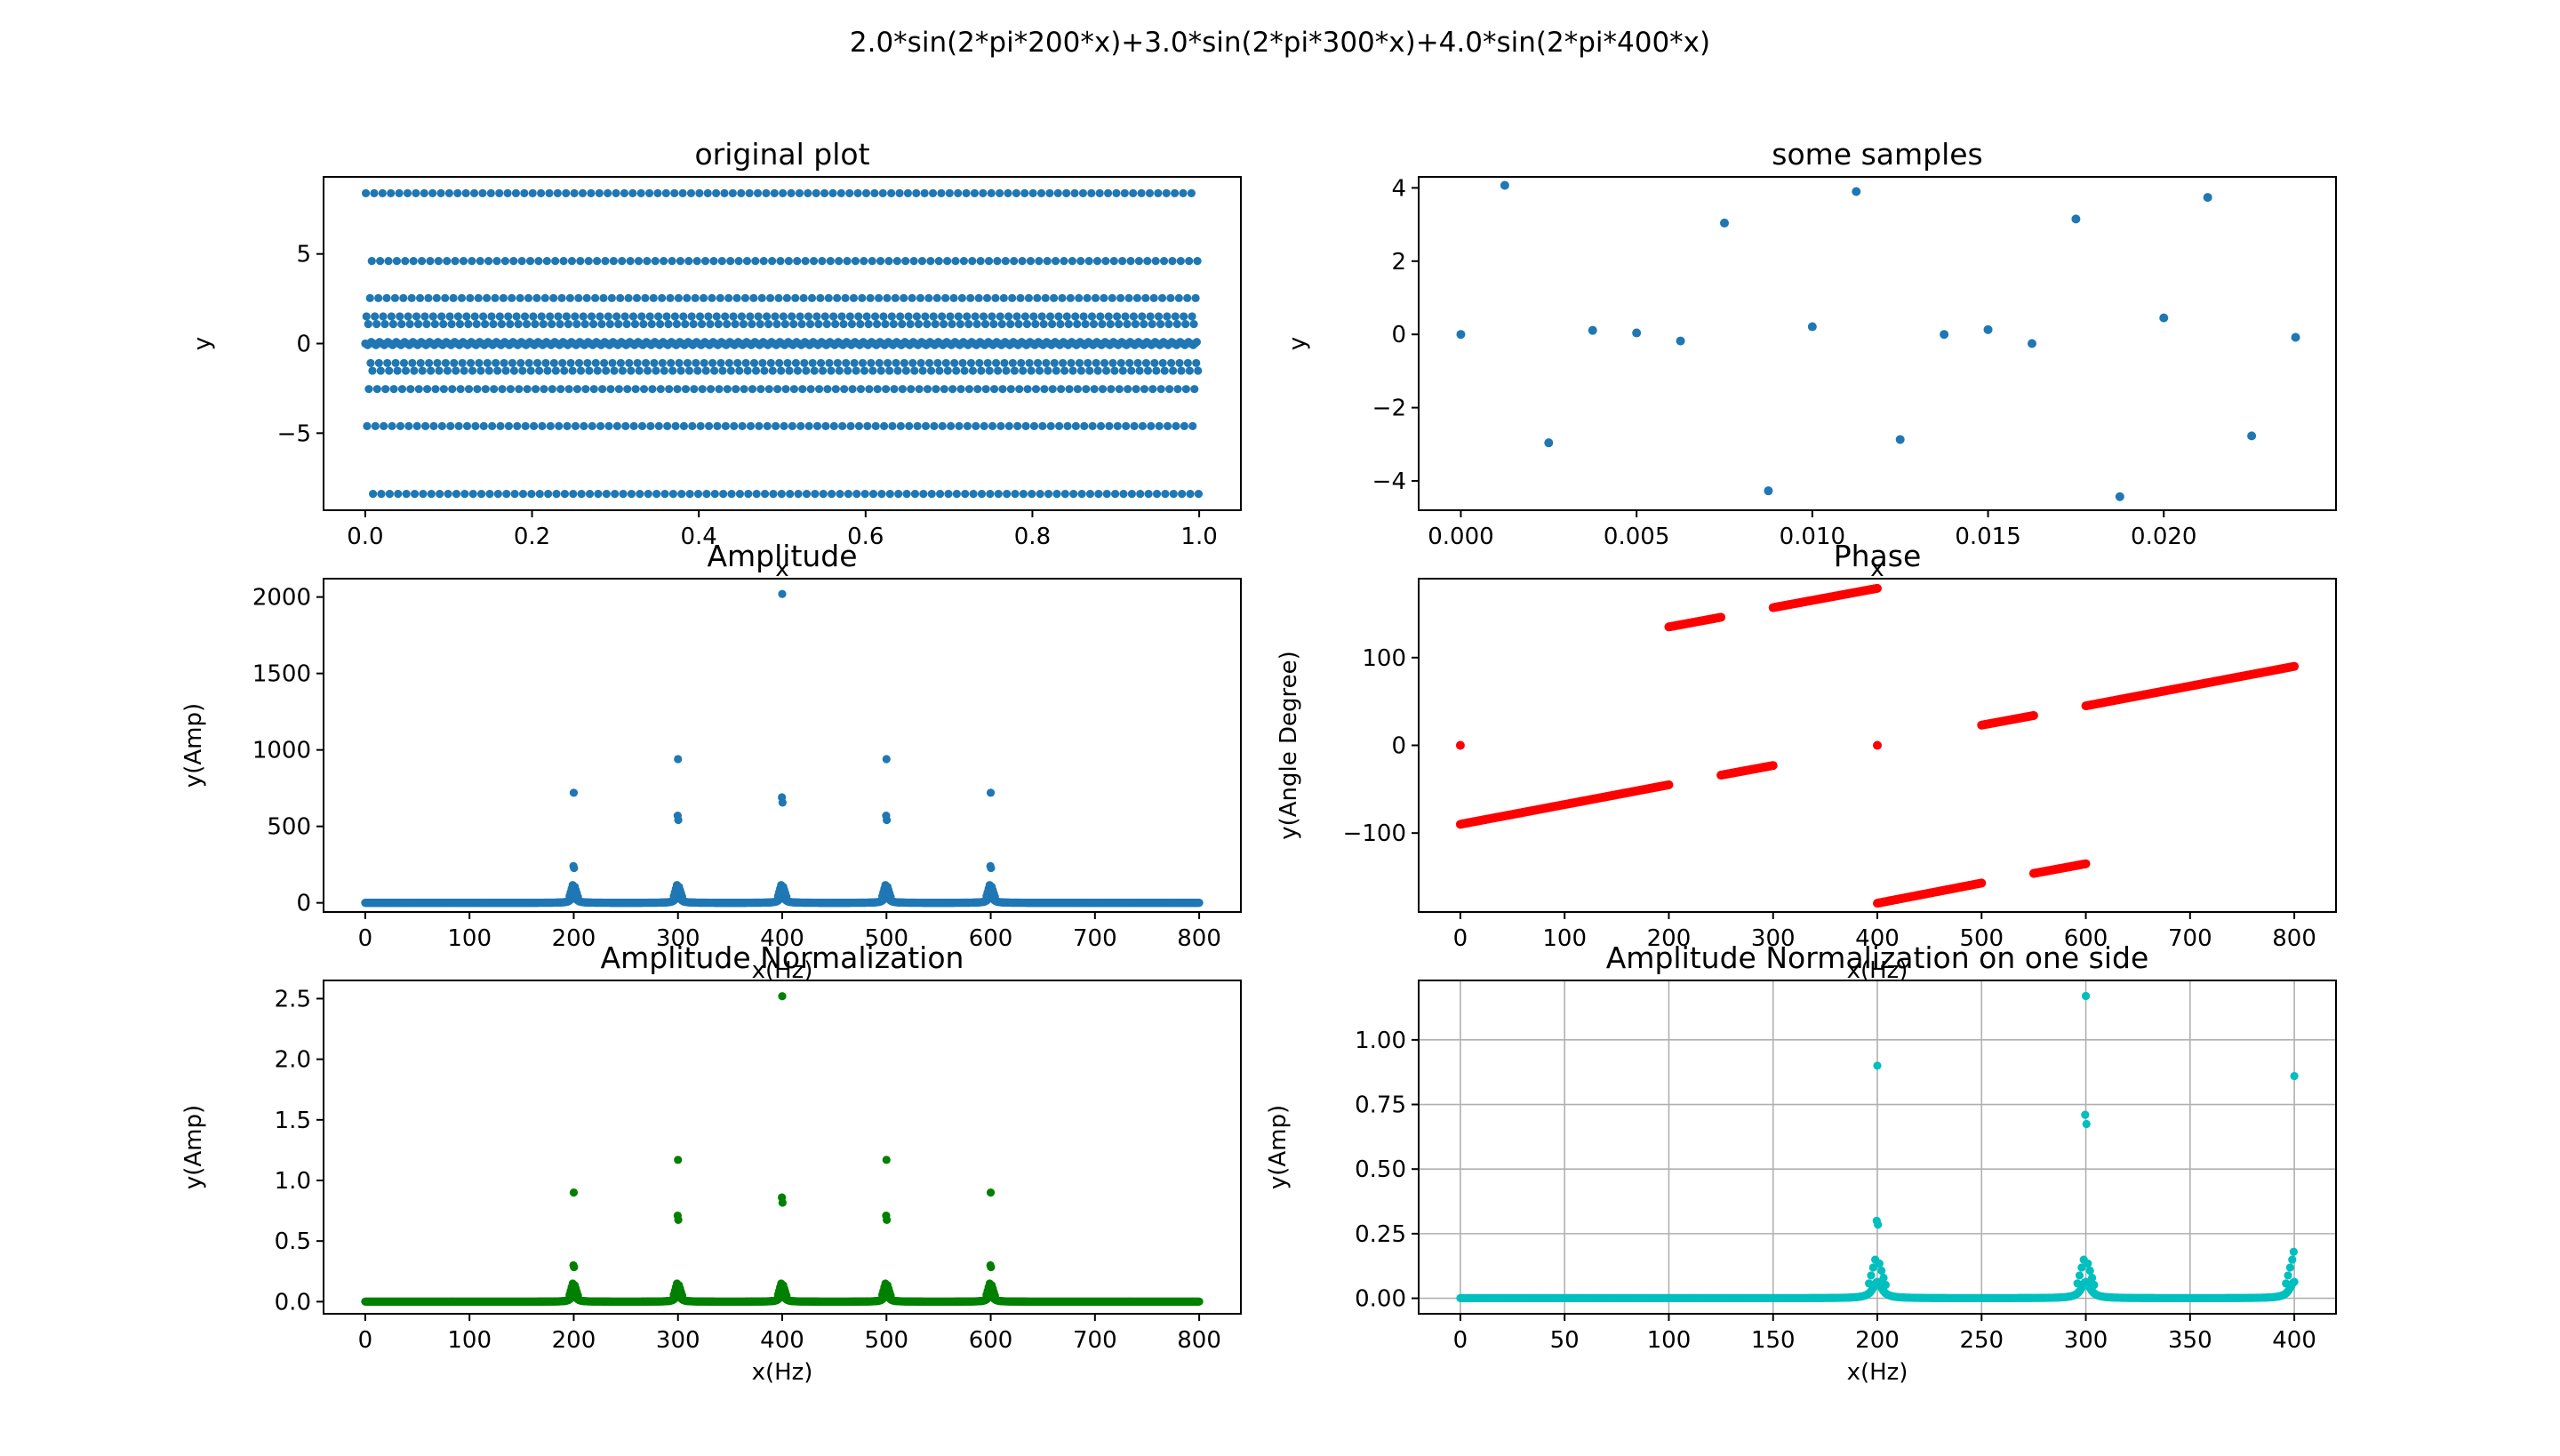  I want to click on x-tick-label: 0.4, so click(699, 537).